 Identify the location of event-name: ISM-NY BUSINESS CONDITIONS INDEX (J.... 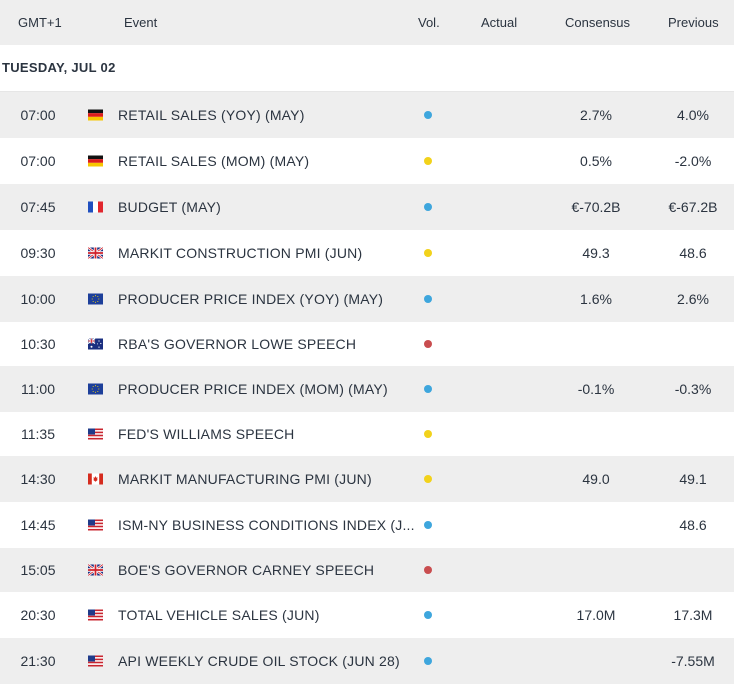
(266, 525).